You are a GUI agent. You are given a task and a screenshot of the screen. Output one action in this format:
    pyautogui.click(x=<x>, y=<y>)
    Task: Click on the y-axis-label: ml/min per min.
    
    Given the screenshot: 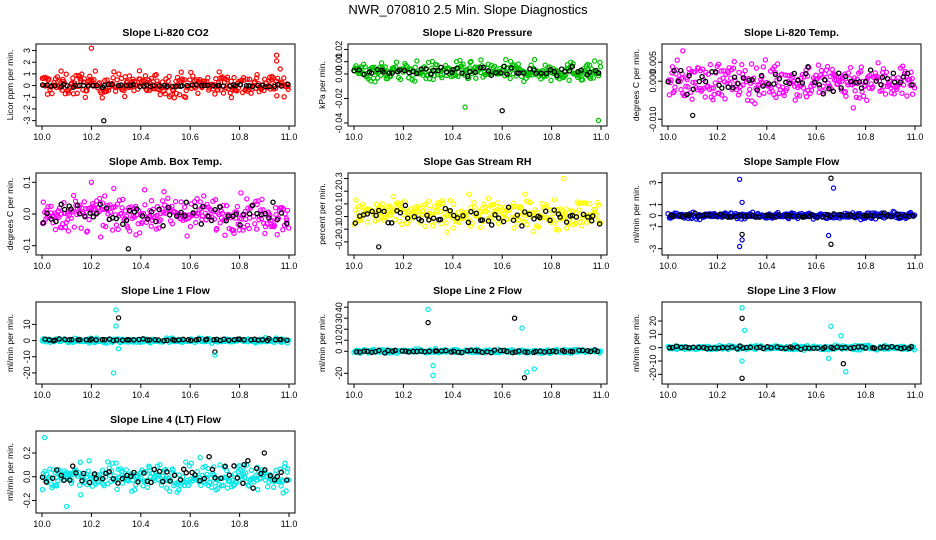 What is the action you would take?
    pyautogui.click(x=636, y=214)
    